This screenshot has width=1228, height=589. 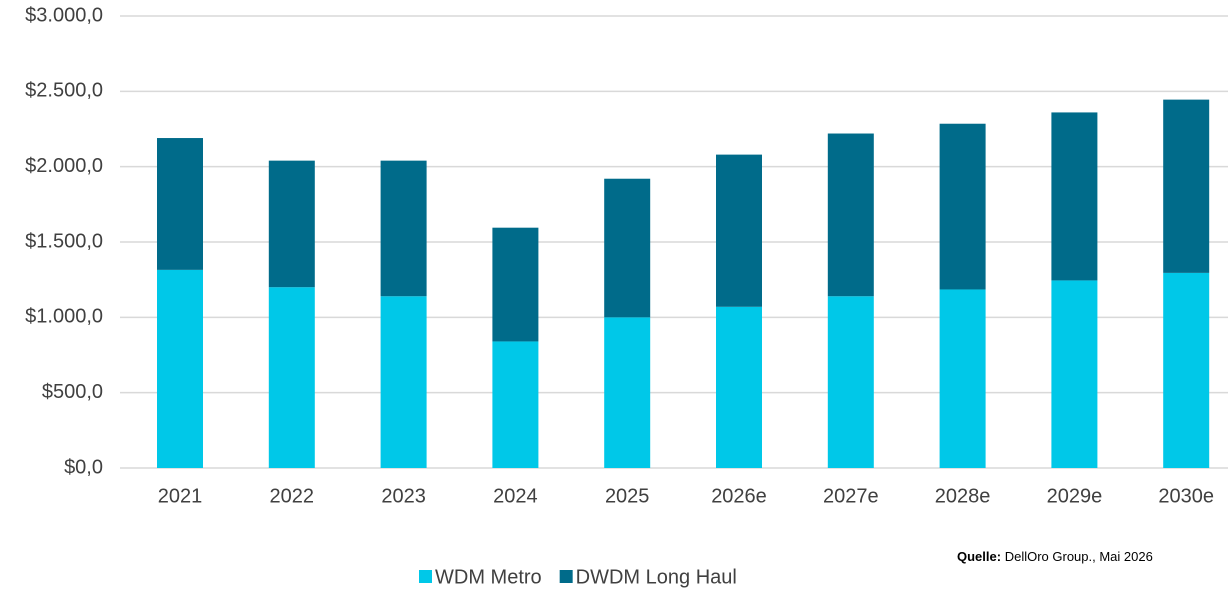 What do you see at coordinates (979, 556) in the screenshot?
I see `source-label: Quelle:` at bounding box center [979, 556].